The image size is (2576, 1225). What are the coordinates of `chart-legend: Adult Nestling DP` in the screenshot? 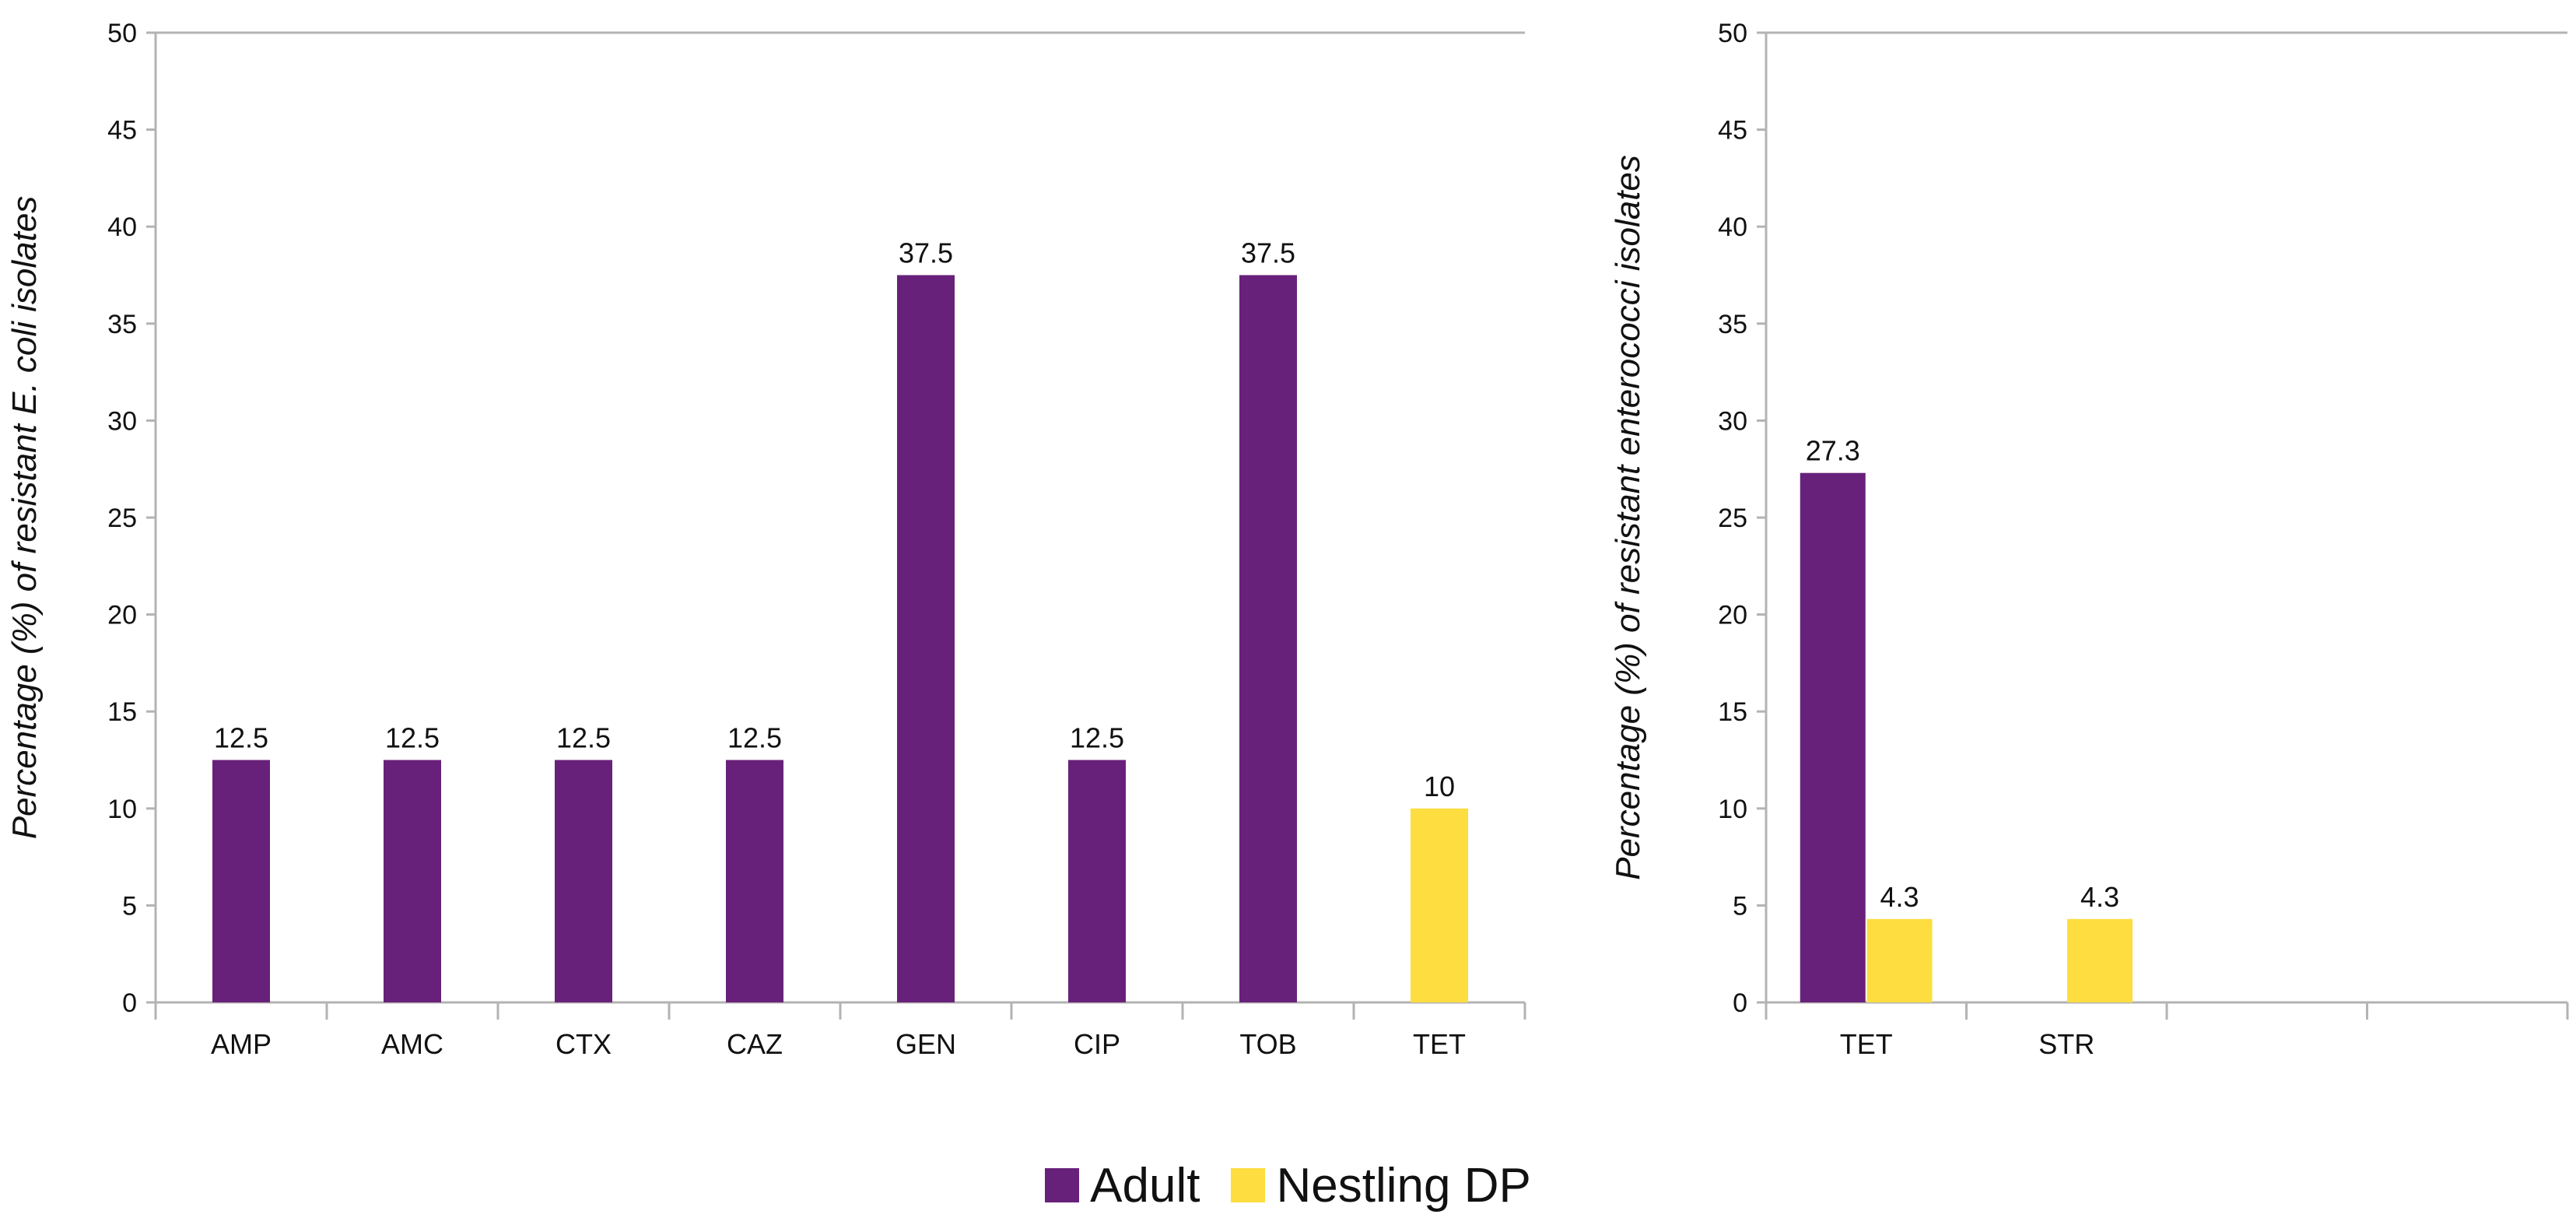 It's located at (1288, 1185).